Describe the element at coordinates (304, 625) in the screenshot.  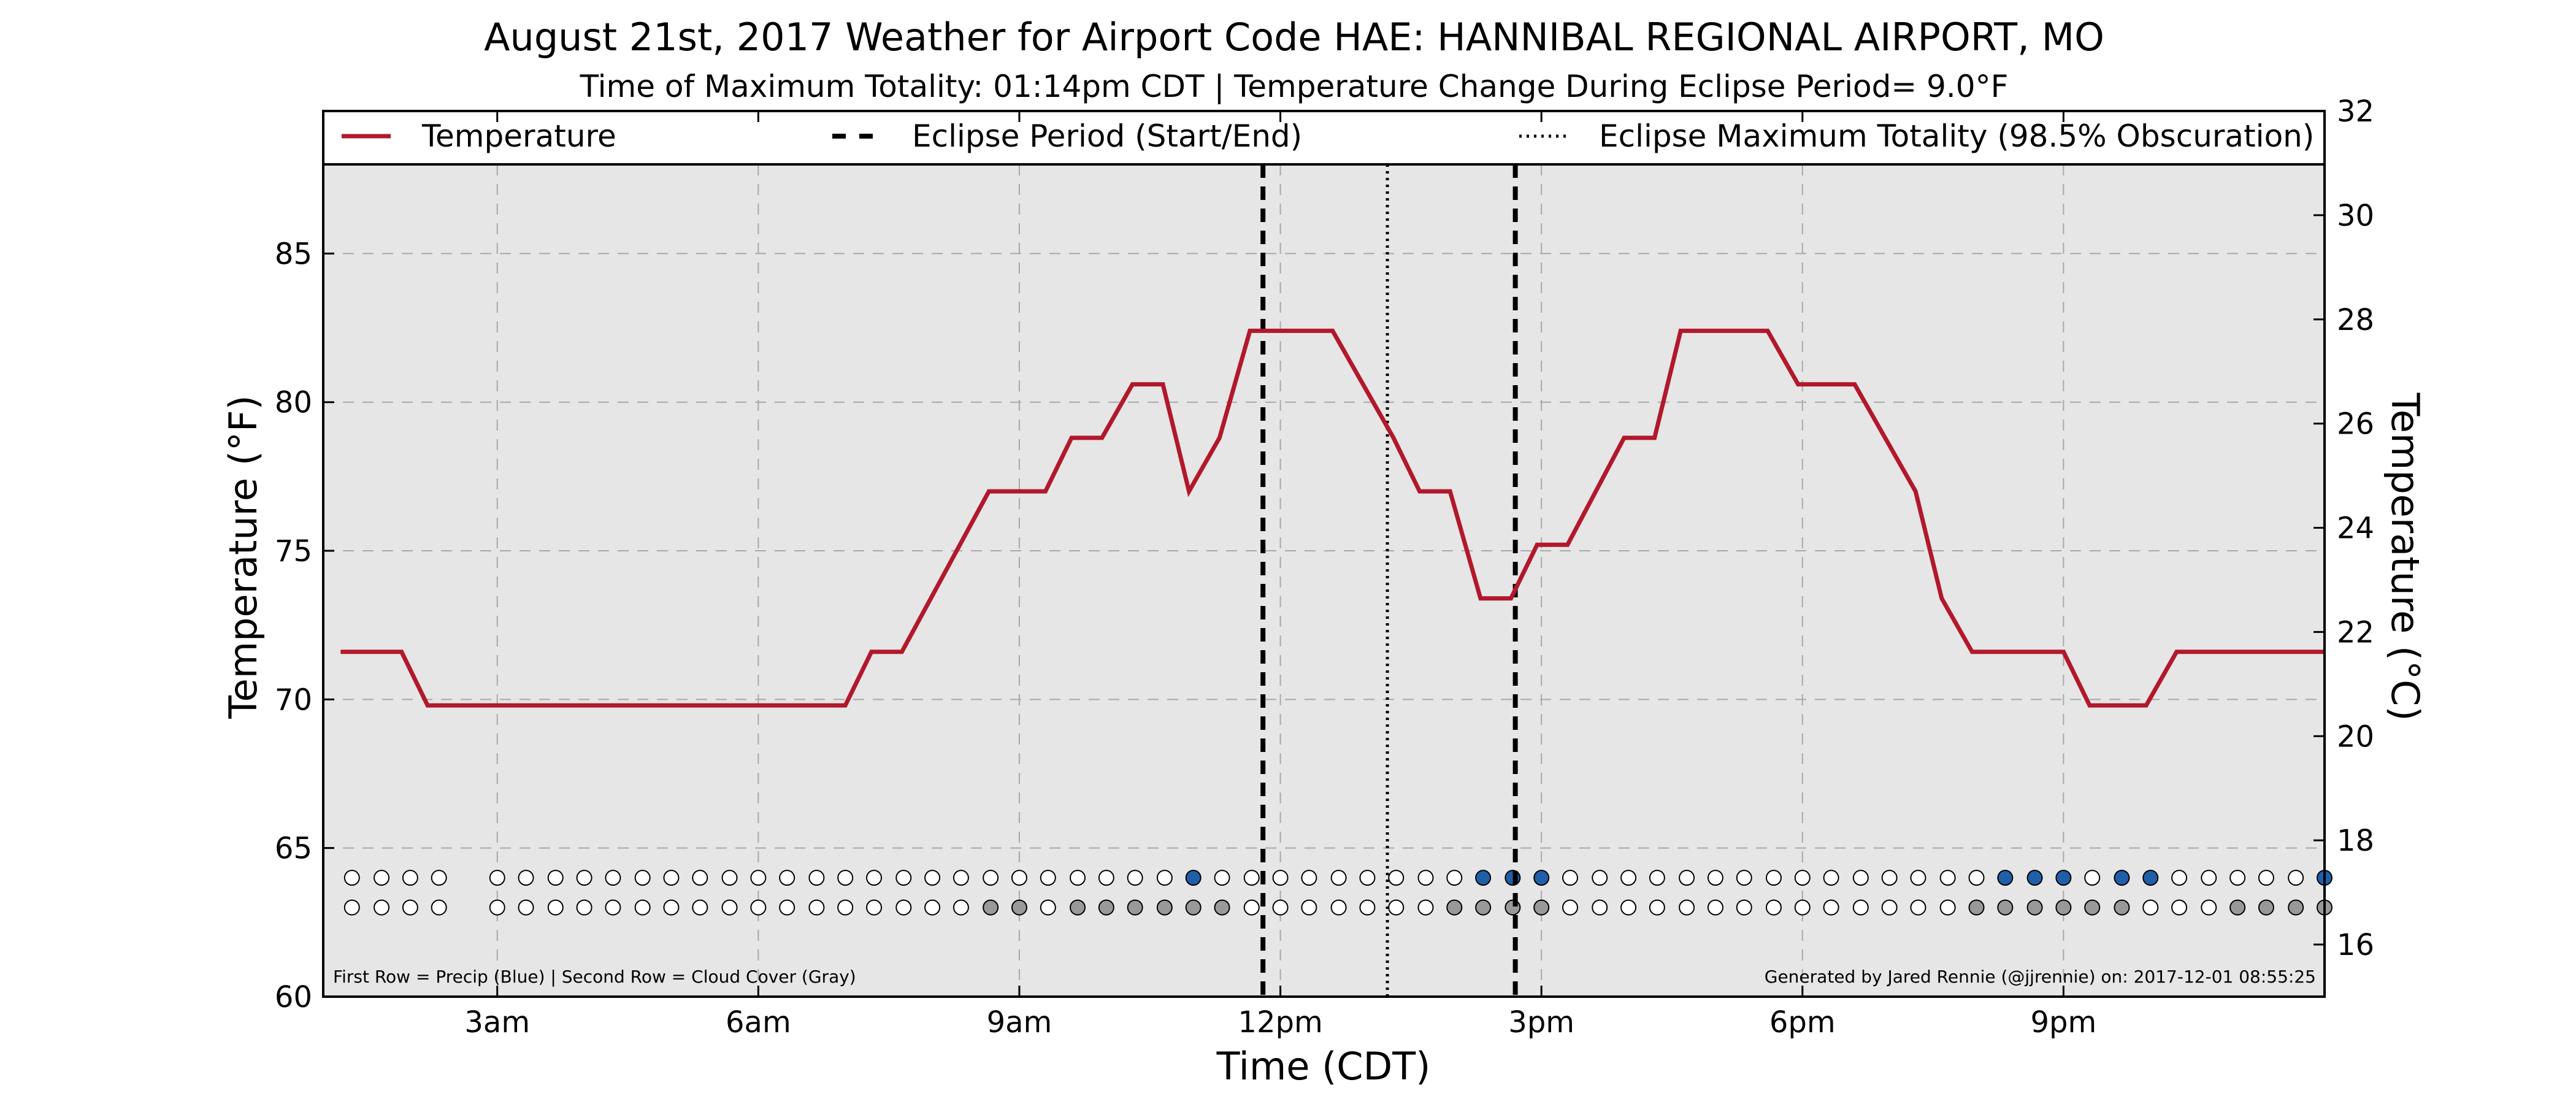
I see `y-axis-left: 60 65 70 75 80 85` at that location.